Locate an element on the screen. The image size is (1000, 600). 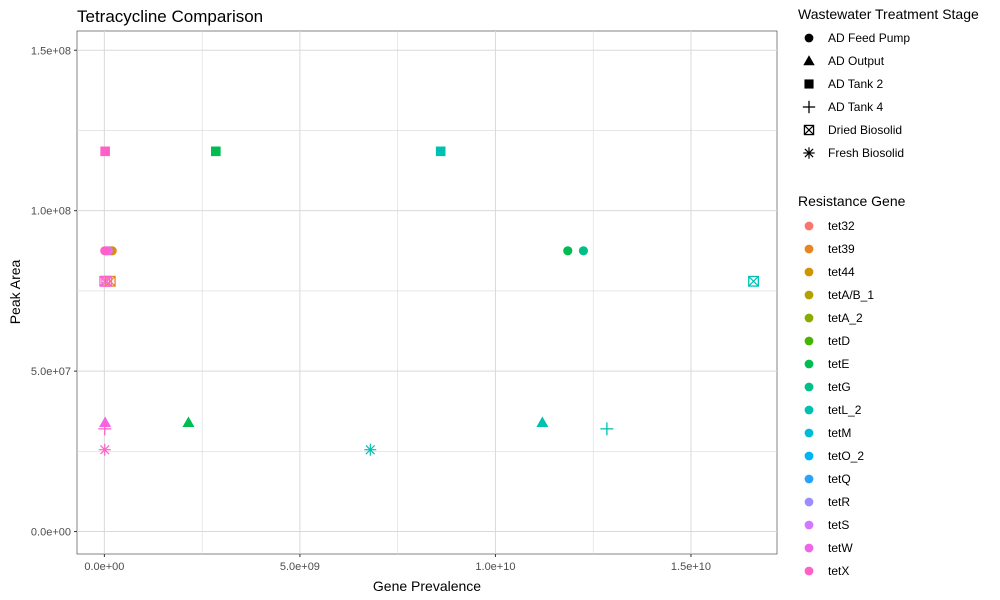
shape-legend-label: Dried Biosolid is located at coordinates (865, 130).